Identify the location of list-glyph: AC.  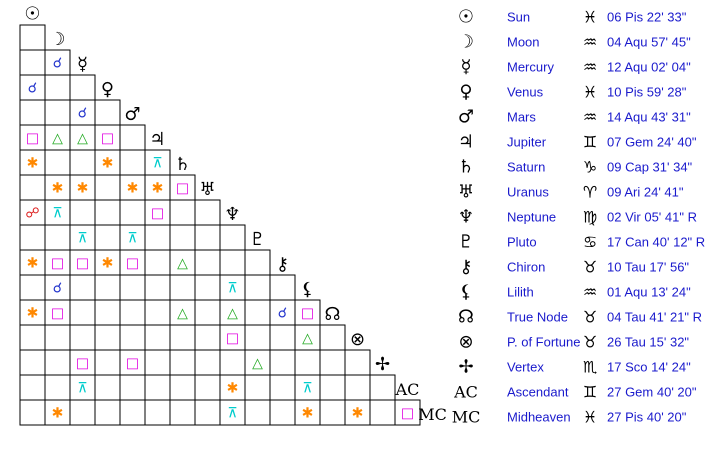
(465, 392).